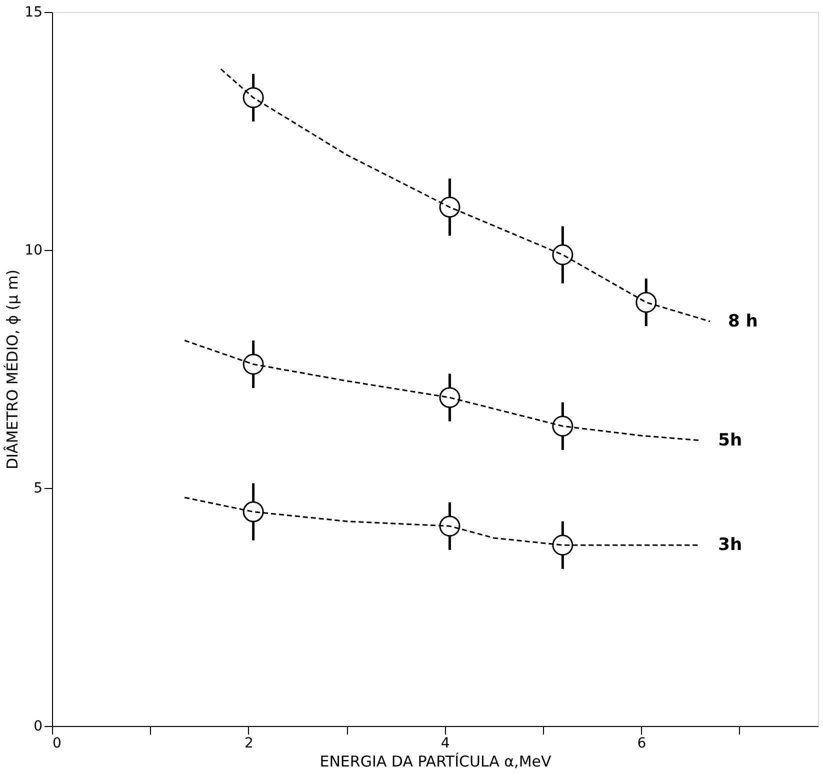  I want to click on line-series, so click(442, 391).